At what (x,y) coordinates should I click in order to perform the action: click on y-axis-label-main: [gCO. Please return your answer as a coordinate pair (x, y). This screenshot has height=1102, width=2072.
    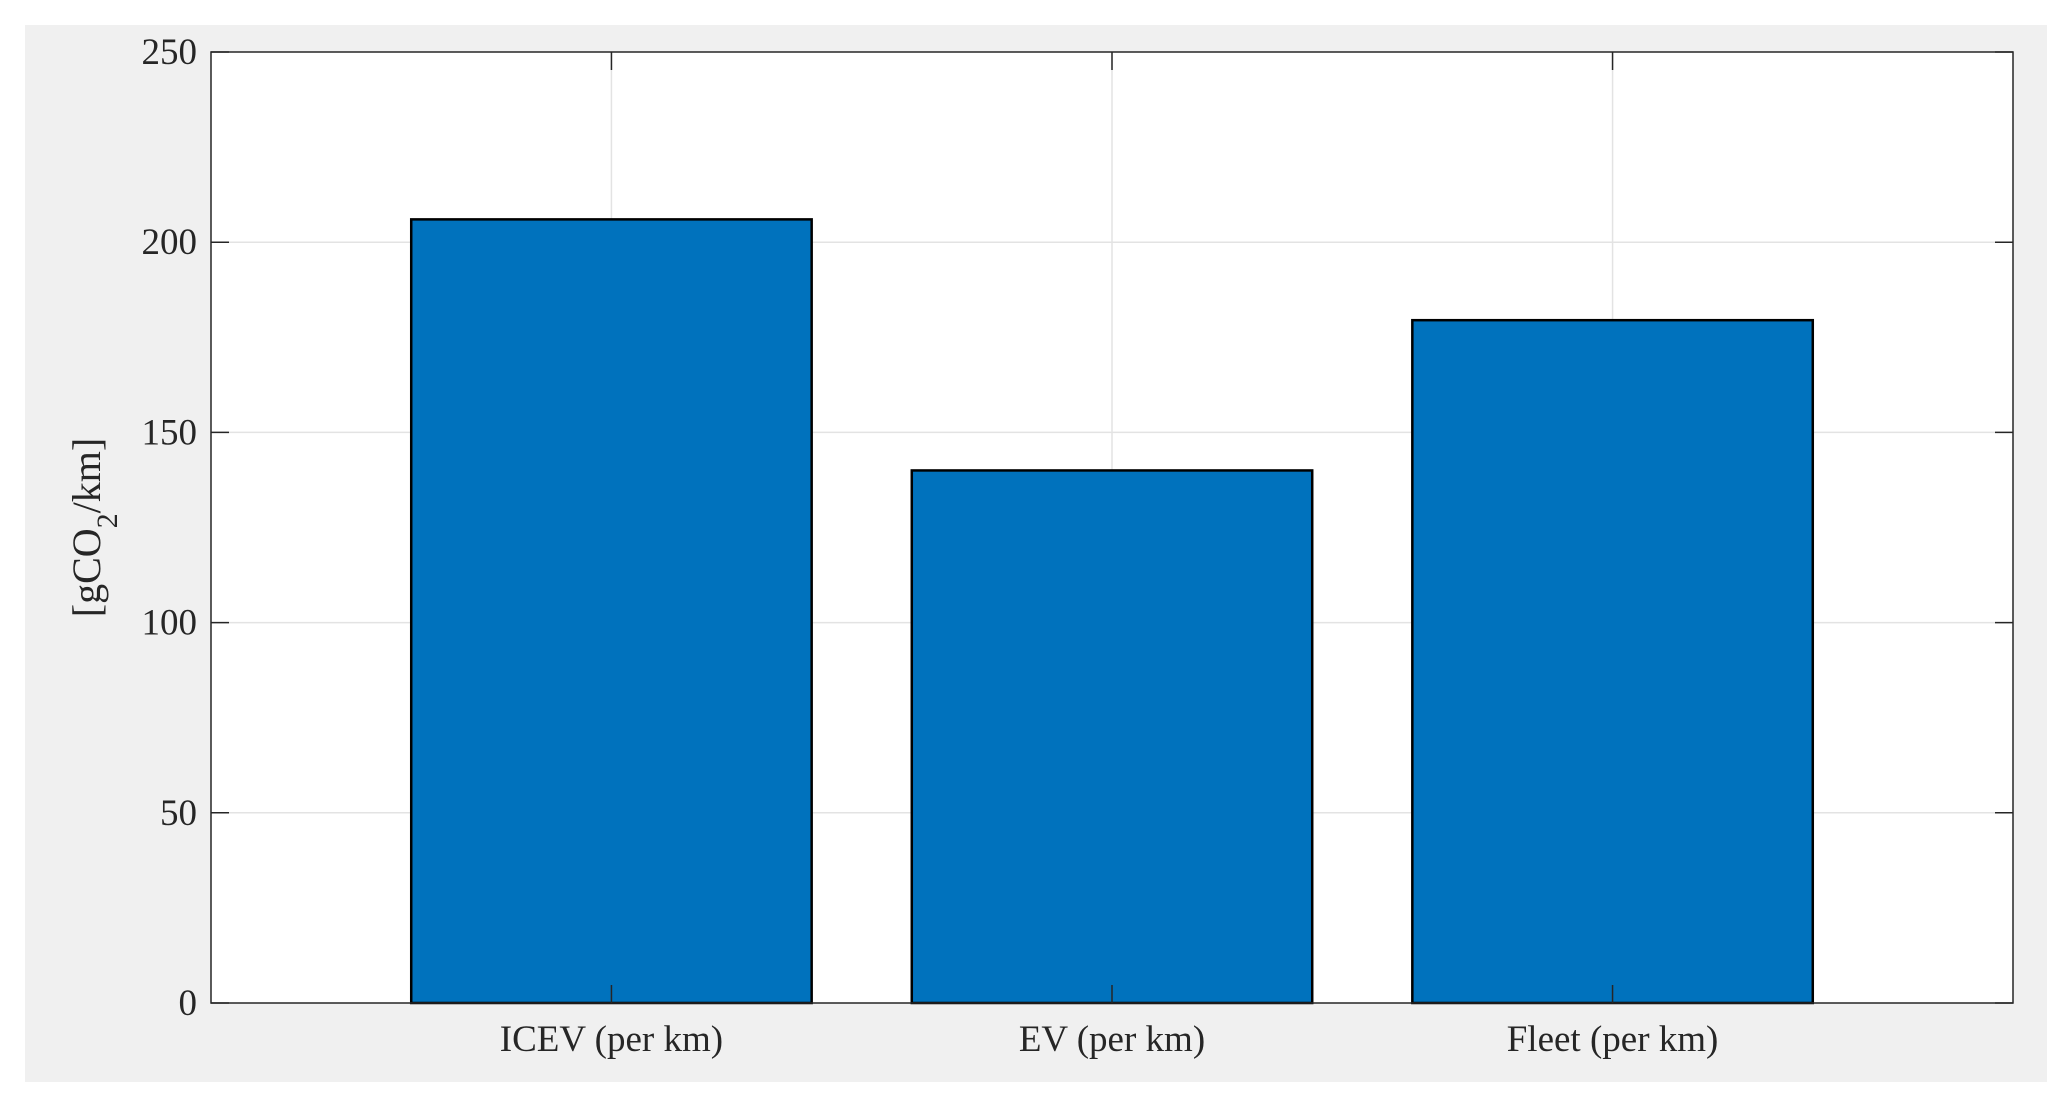
    Looking at the image, I should click on (86, 572).